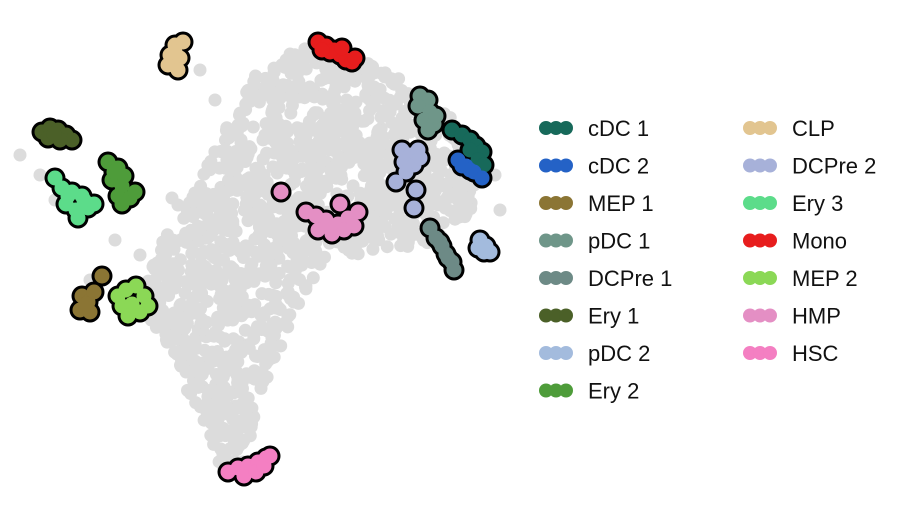  I want to click on legend-item-pdc-2: pDC 2, so click(594, 353).